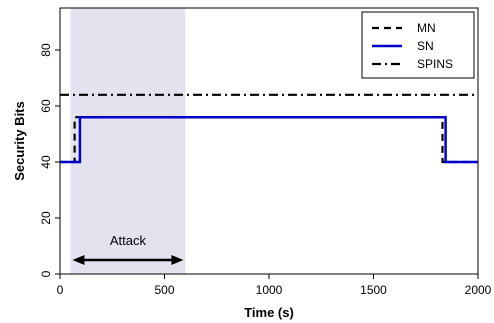 The width and height of the screenshot is (494, 323). Describe the element at coordinates (128, 240) in the screenshot. I see `attack-label: Attack` at that location.